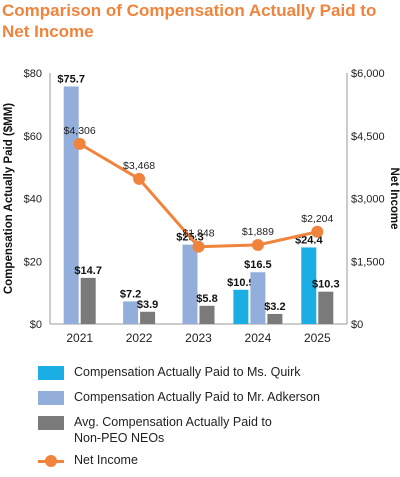  Describe the element at coordinates (208, 462) in the screenshot. I see `legend-item-net-income: Net Income` at that location.